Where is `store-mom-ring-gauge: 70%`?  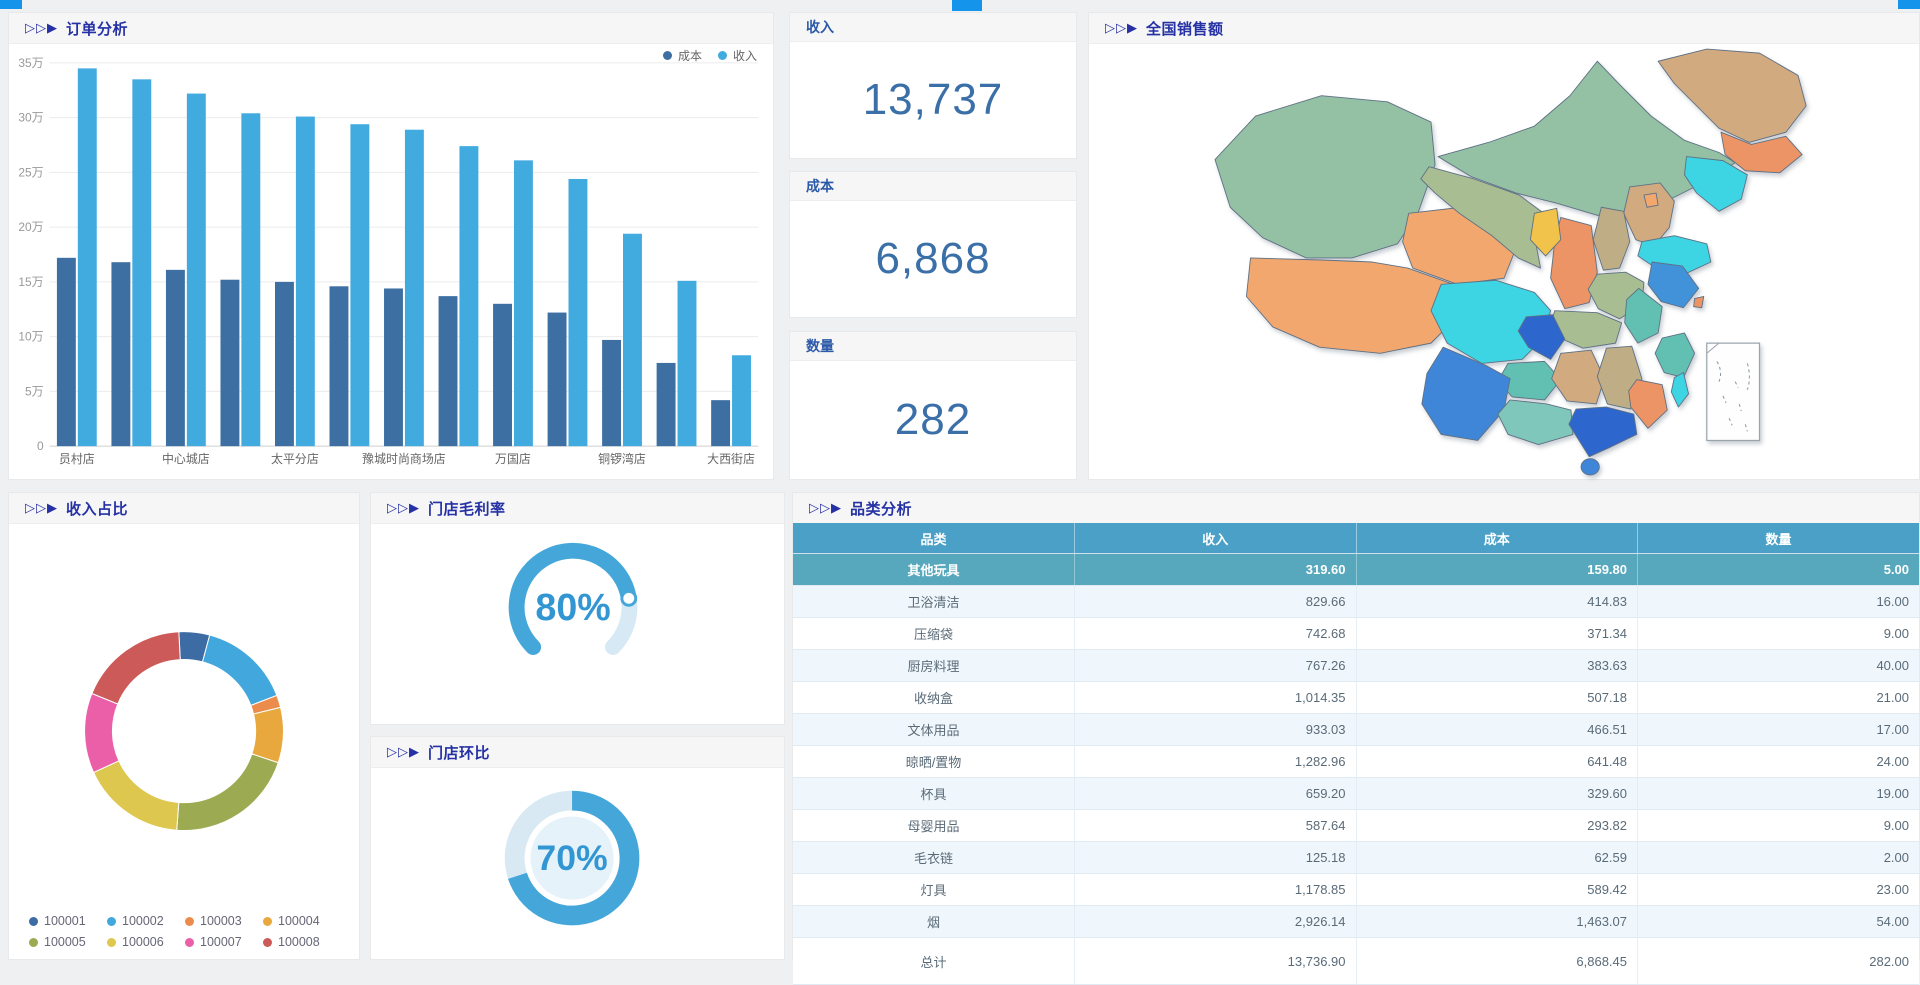 store-mom-ring-gauge: 70% is located at coordinates (577, 863).